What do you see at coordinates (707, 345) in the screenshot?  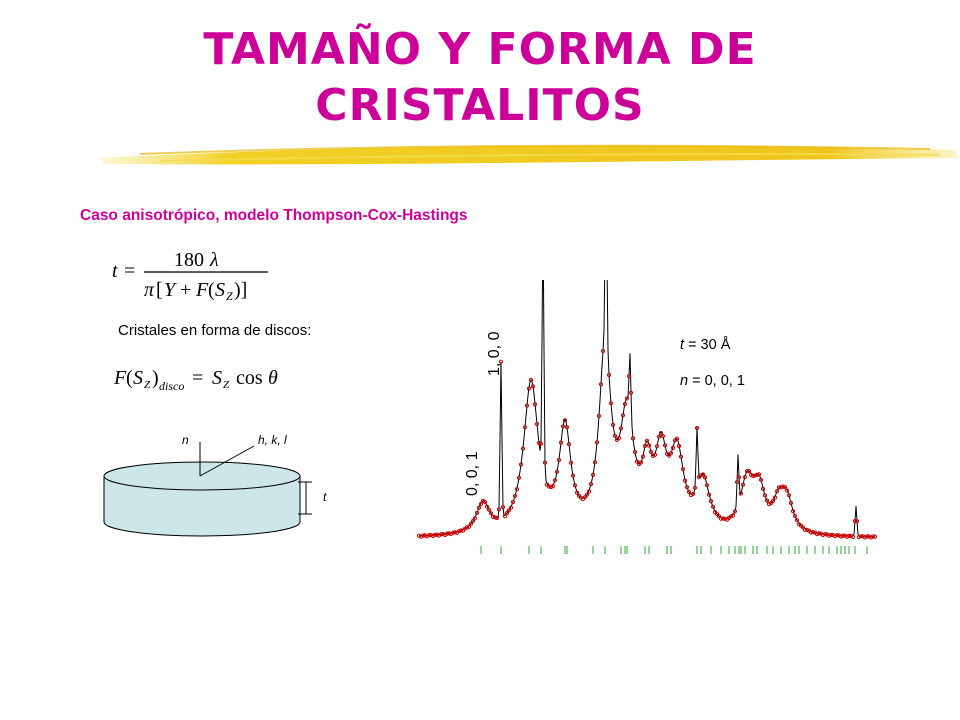 I see `thickness-value: = 30 Å` at bounding box center [707, 345].